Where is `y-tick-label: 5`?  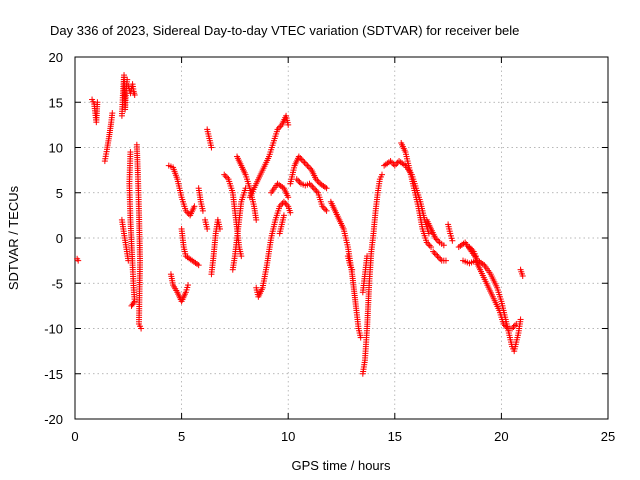
y-tick-label: 5 is located at coordinates (59, 193).